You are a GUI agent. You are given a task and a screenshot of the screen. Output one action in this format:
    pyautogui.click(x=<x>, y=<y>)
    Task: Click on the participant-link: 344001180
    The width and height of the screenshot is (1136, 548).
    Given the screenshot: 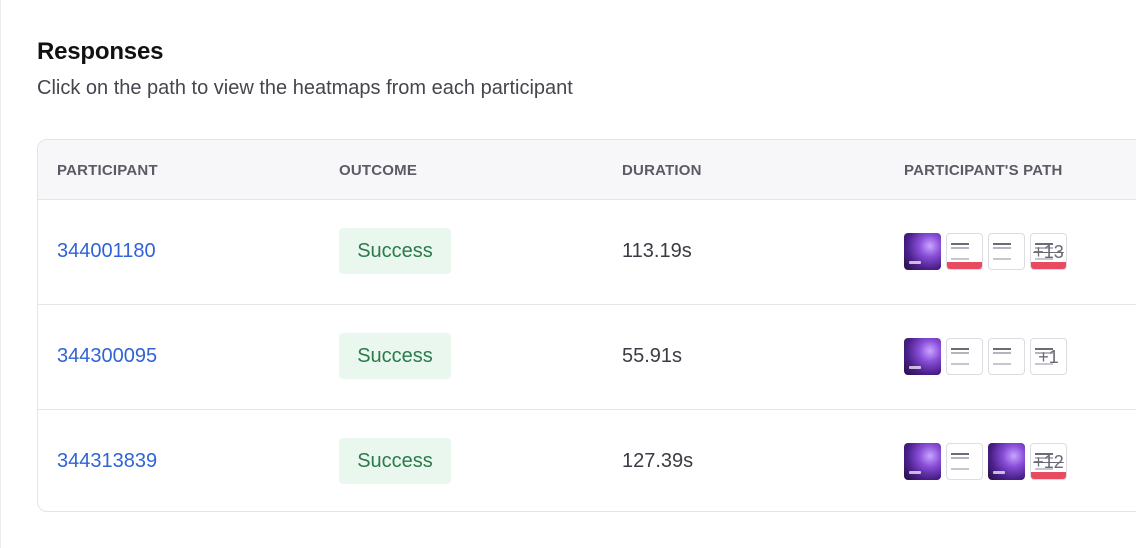 What is the action you would take?
    pyautogui.click(x=106, y=251)
    